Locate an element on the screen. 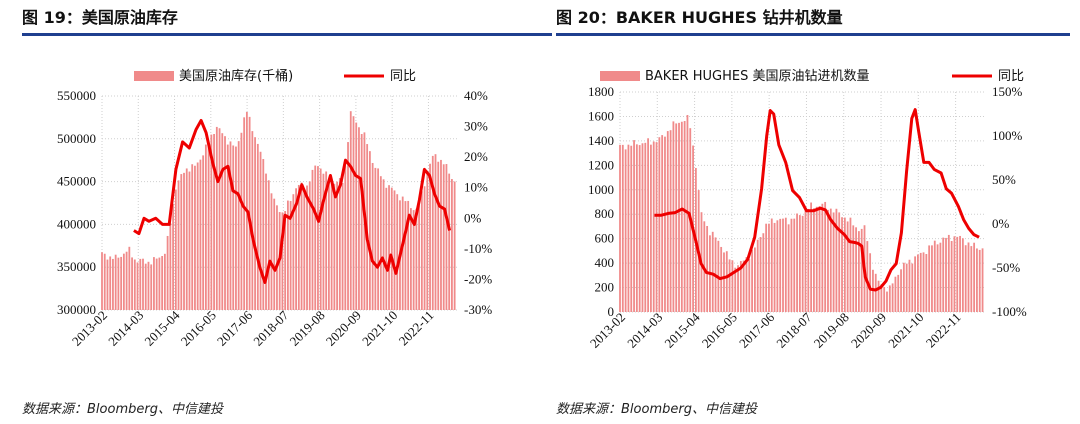 This screenshot has height=424, width=1080. y-tick-left: 550000 is located at coordinates (76, 95).